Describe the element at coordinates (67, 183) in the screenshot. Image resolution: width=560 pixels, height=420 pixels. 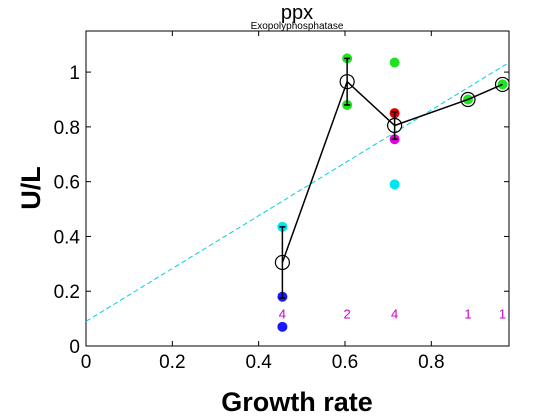
I see `y-tick-label: 0.6` at that location.